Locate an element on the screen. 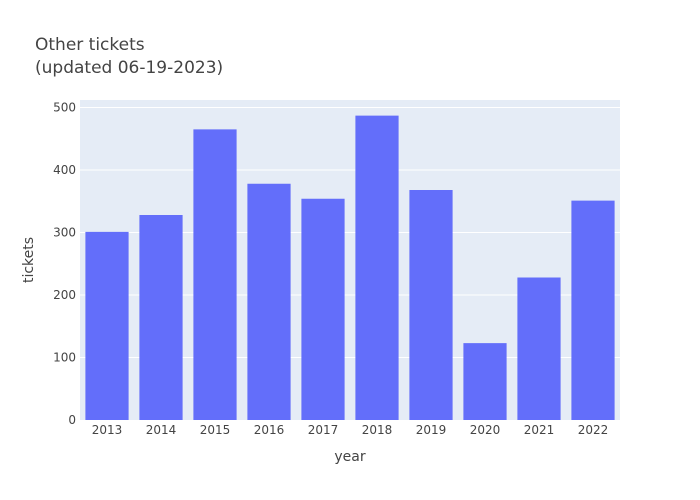 This screenshot has width=700, height=500. bar-2018 is located at coordinates (377, 267).